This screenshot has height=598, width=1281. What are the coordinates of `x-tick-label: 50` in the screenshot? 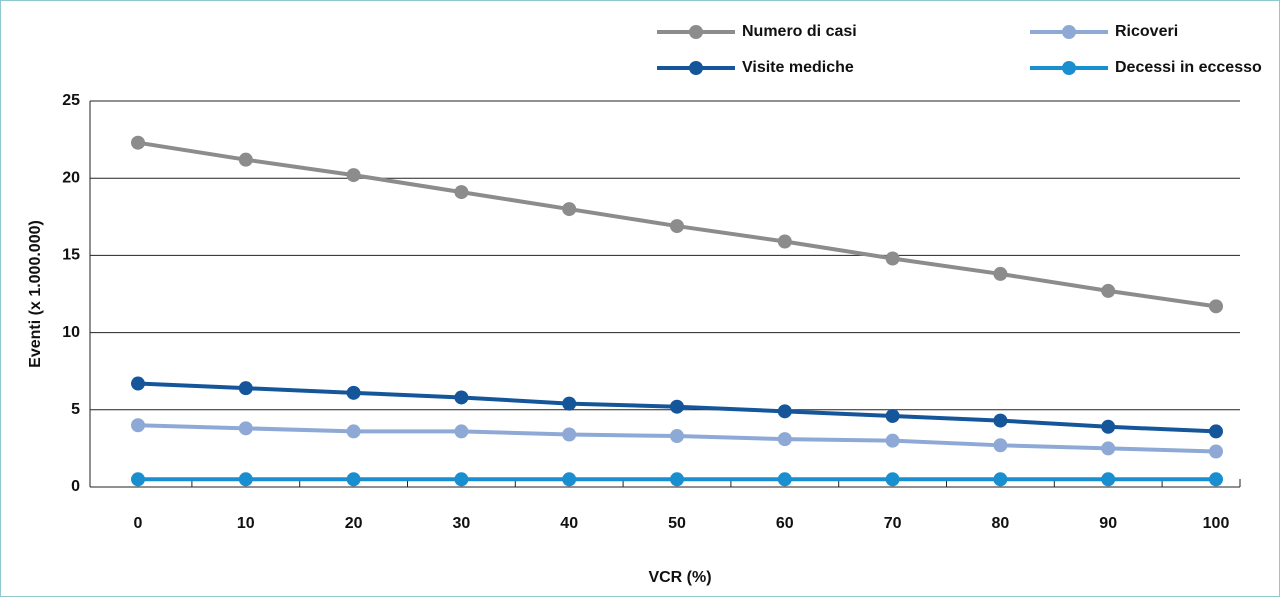 It's located at (677, 523).